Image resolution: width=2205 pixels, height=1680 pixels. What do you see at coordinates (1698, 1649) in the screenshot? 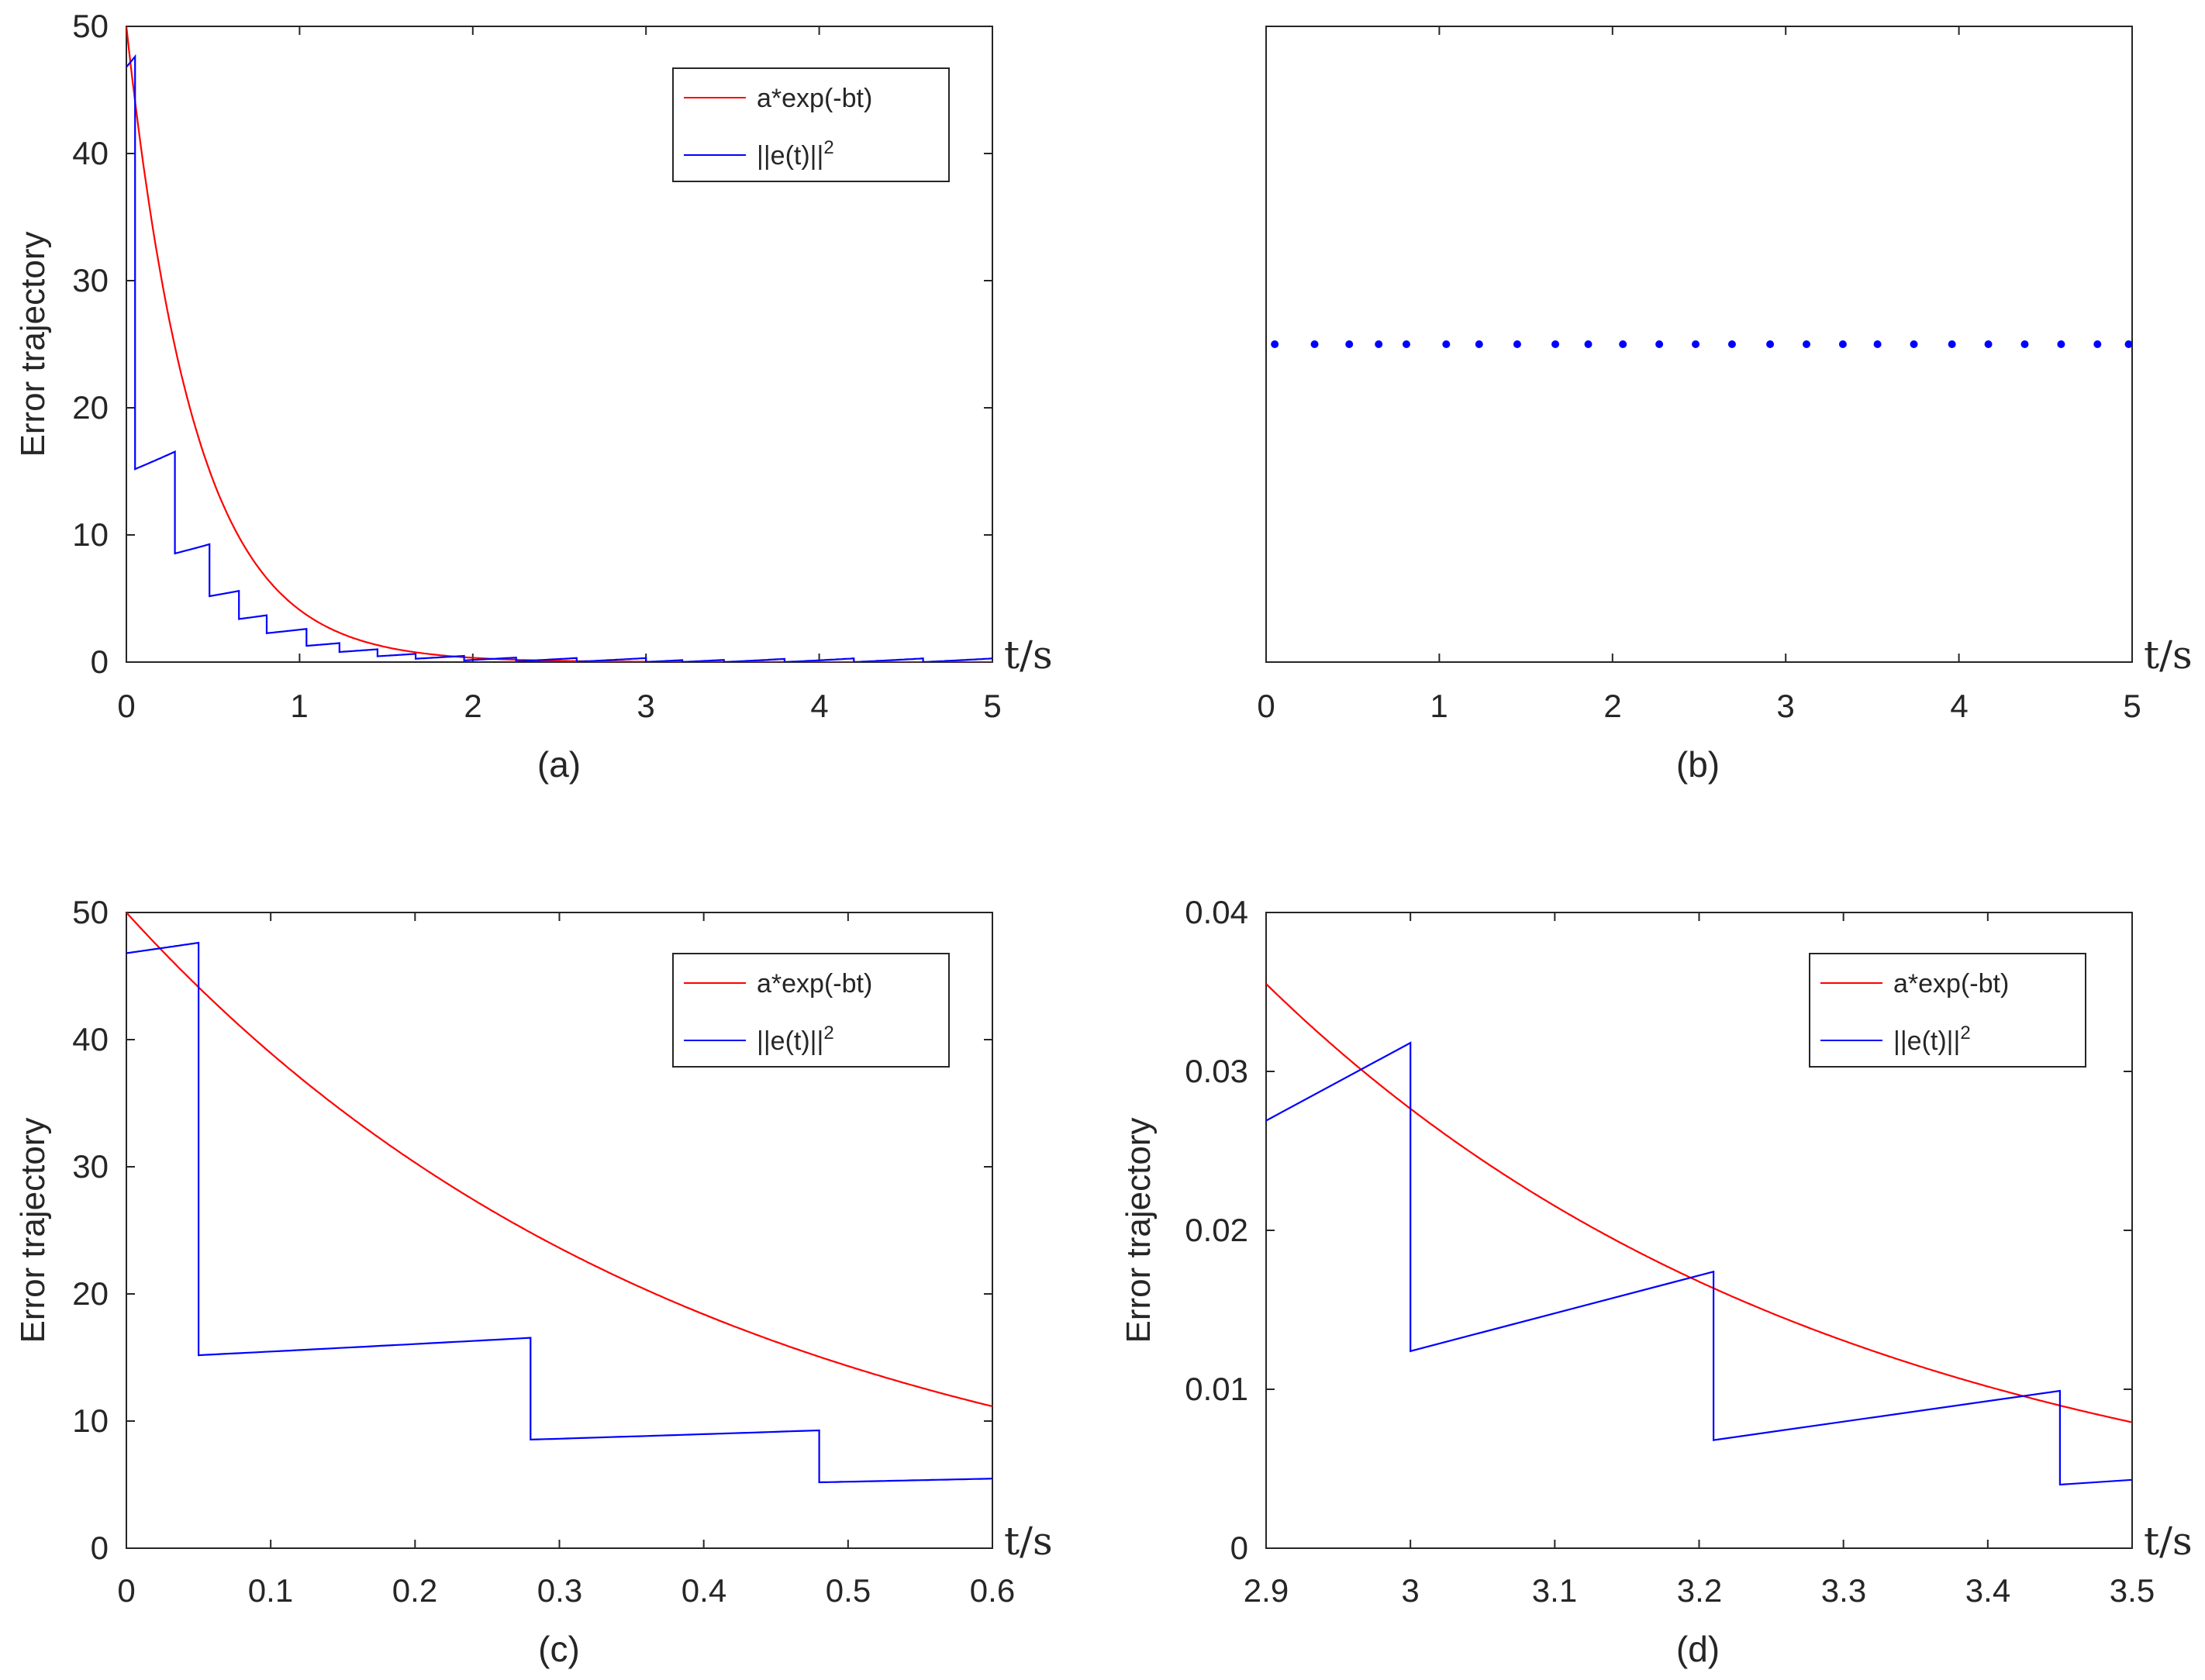
I see `caption-d: (d)` at bounding box center [1698, 1649].